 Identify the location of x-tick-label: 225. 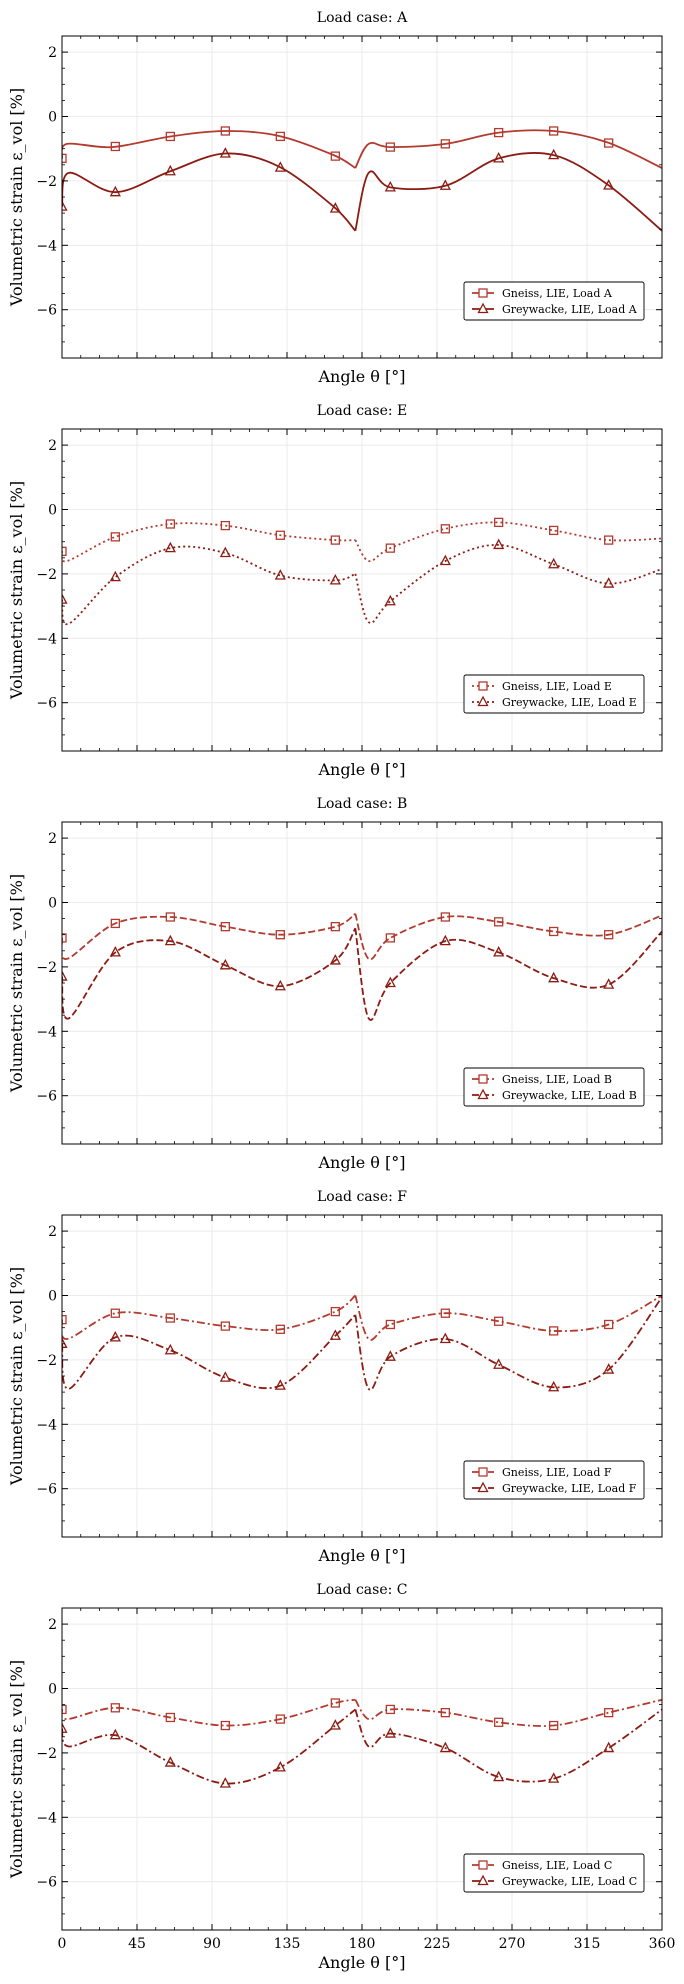
(437, 1944).